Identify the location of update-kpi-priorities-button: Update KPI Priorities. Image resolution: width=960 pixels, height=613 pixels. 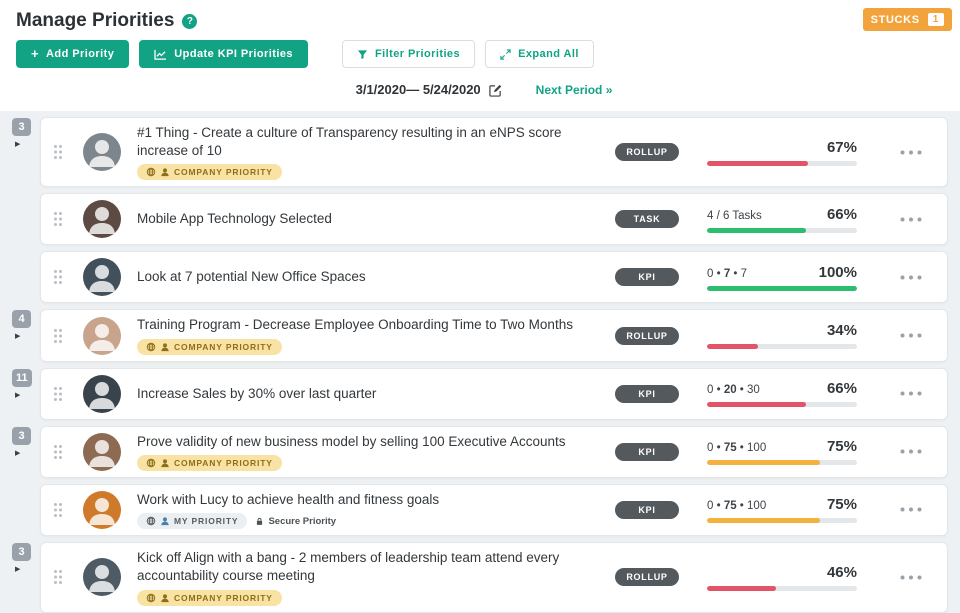
(223, 54).